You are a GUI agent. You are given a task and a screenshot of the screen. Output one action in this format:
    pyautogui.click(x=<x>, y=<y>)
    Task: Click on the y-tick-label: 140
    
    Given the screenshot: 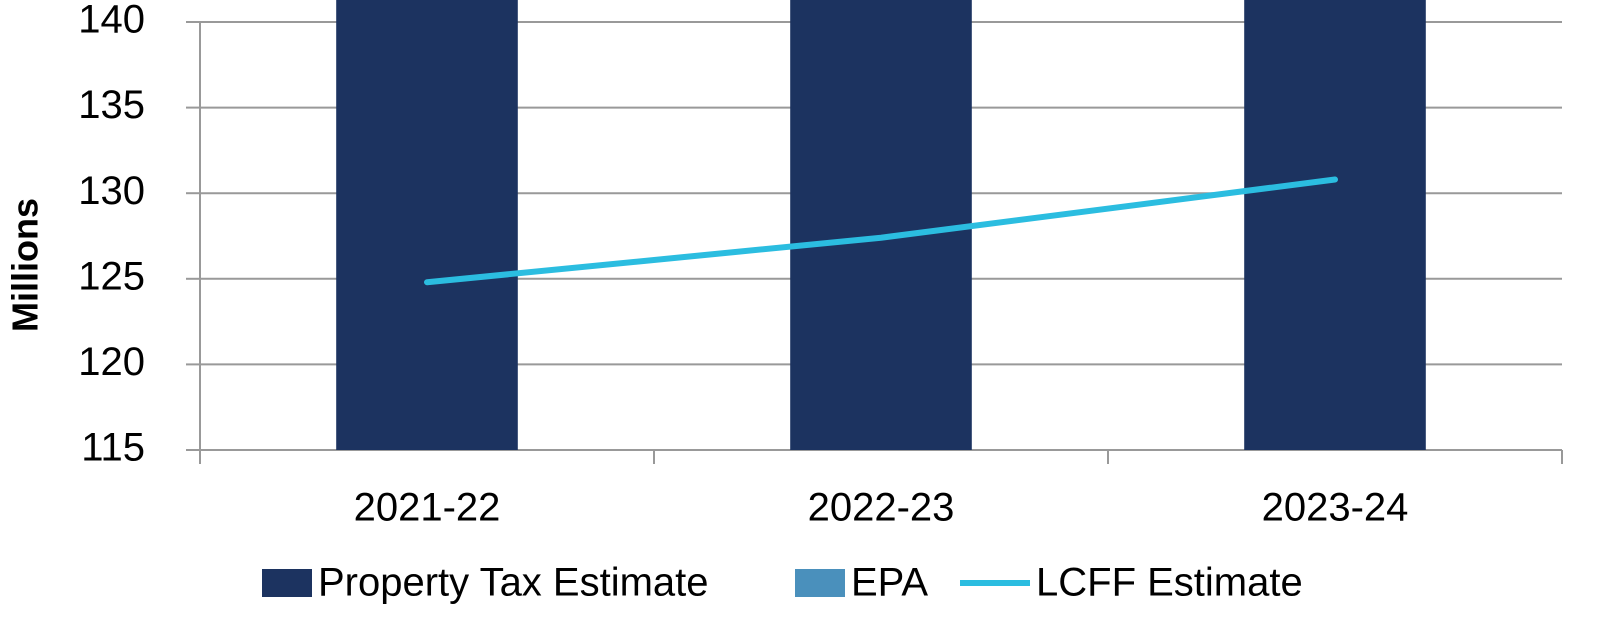 What is the action you would take?
    pyautogui.click(x=111, y=21)
    